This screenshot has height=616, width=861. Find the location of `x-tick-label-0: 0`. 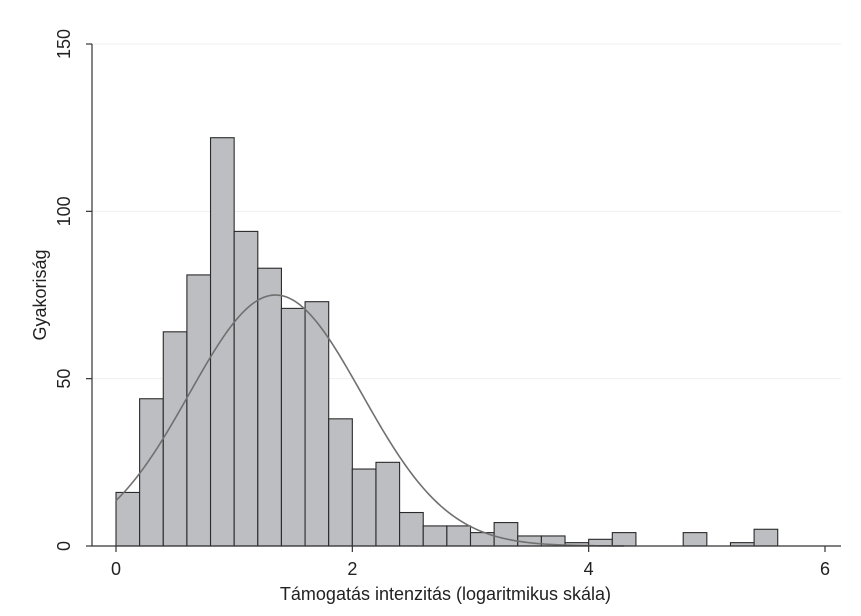

x-tick-label-0: 0 is located at coordinates (116, 569).